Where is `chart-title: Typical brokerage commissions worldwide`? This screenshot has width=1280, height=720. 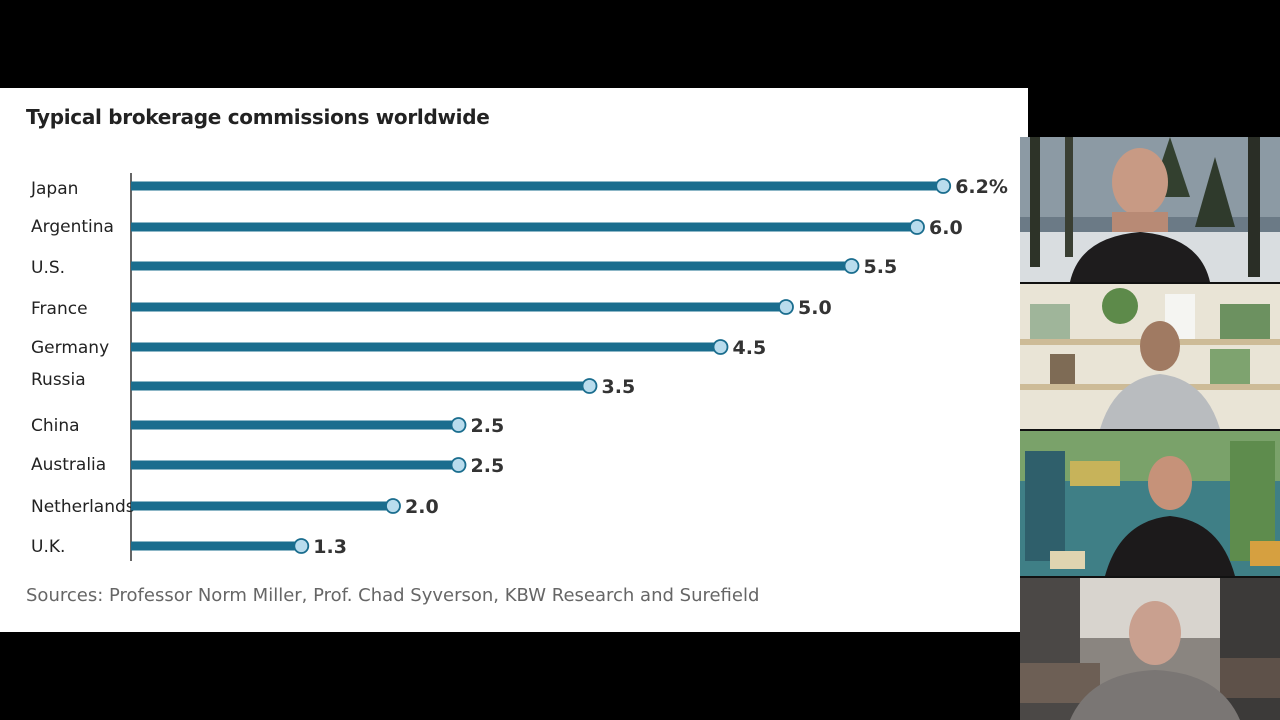 chart-title: Typical brokerage commissions worldwide is located at coordinates (258, 117).